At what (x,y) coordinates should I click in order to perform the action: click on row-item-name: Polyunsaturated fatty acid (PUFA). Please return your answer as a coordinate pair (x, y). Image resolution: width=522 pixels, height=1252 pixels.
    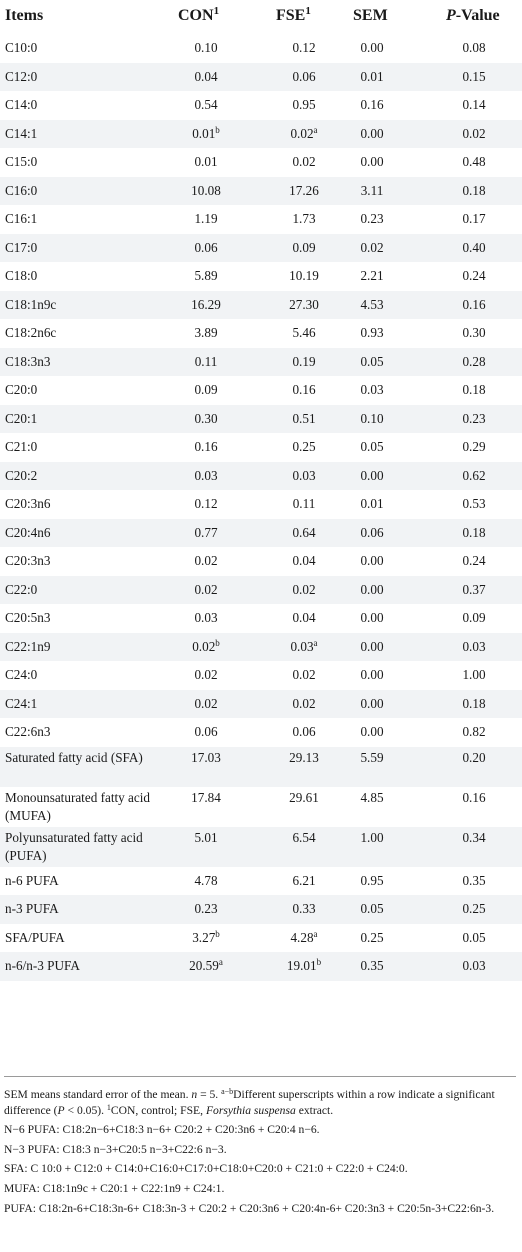
    Looking at the image, I should click on (74, 846).